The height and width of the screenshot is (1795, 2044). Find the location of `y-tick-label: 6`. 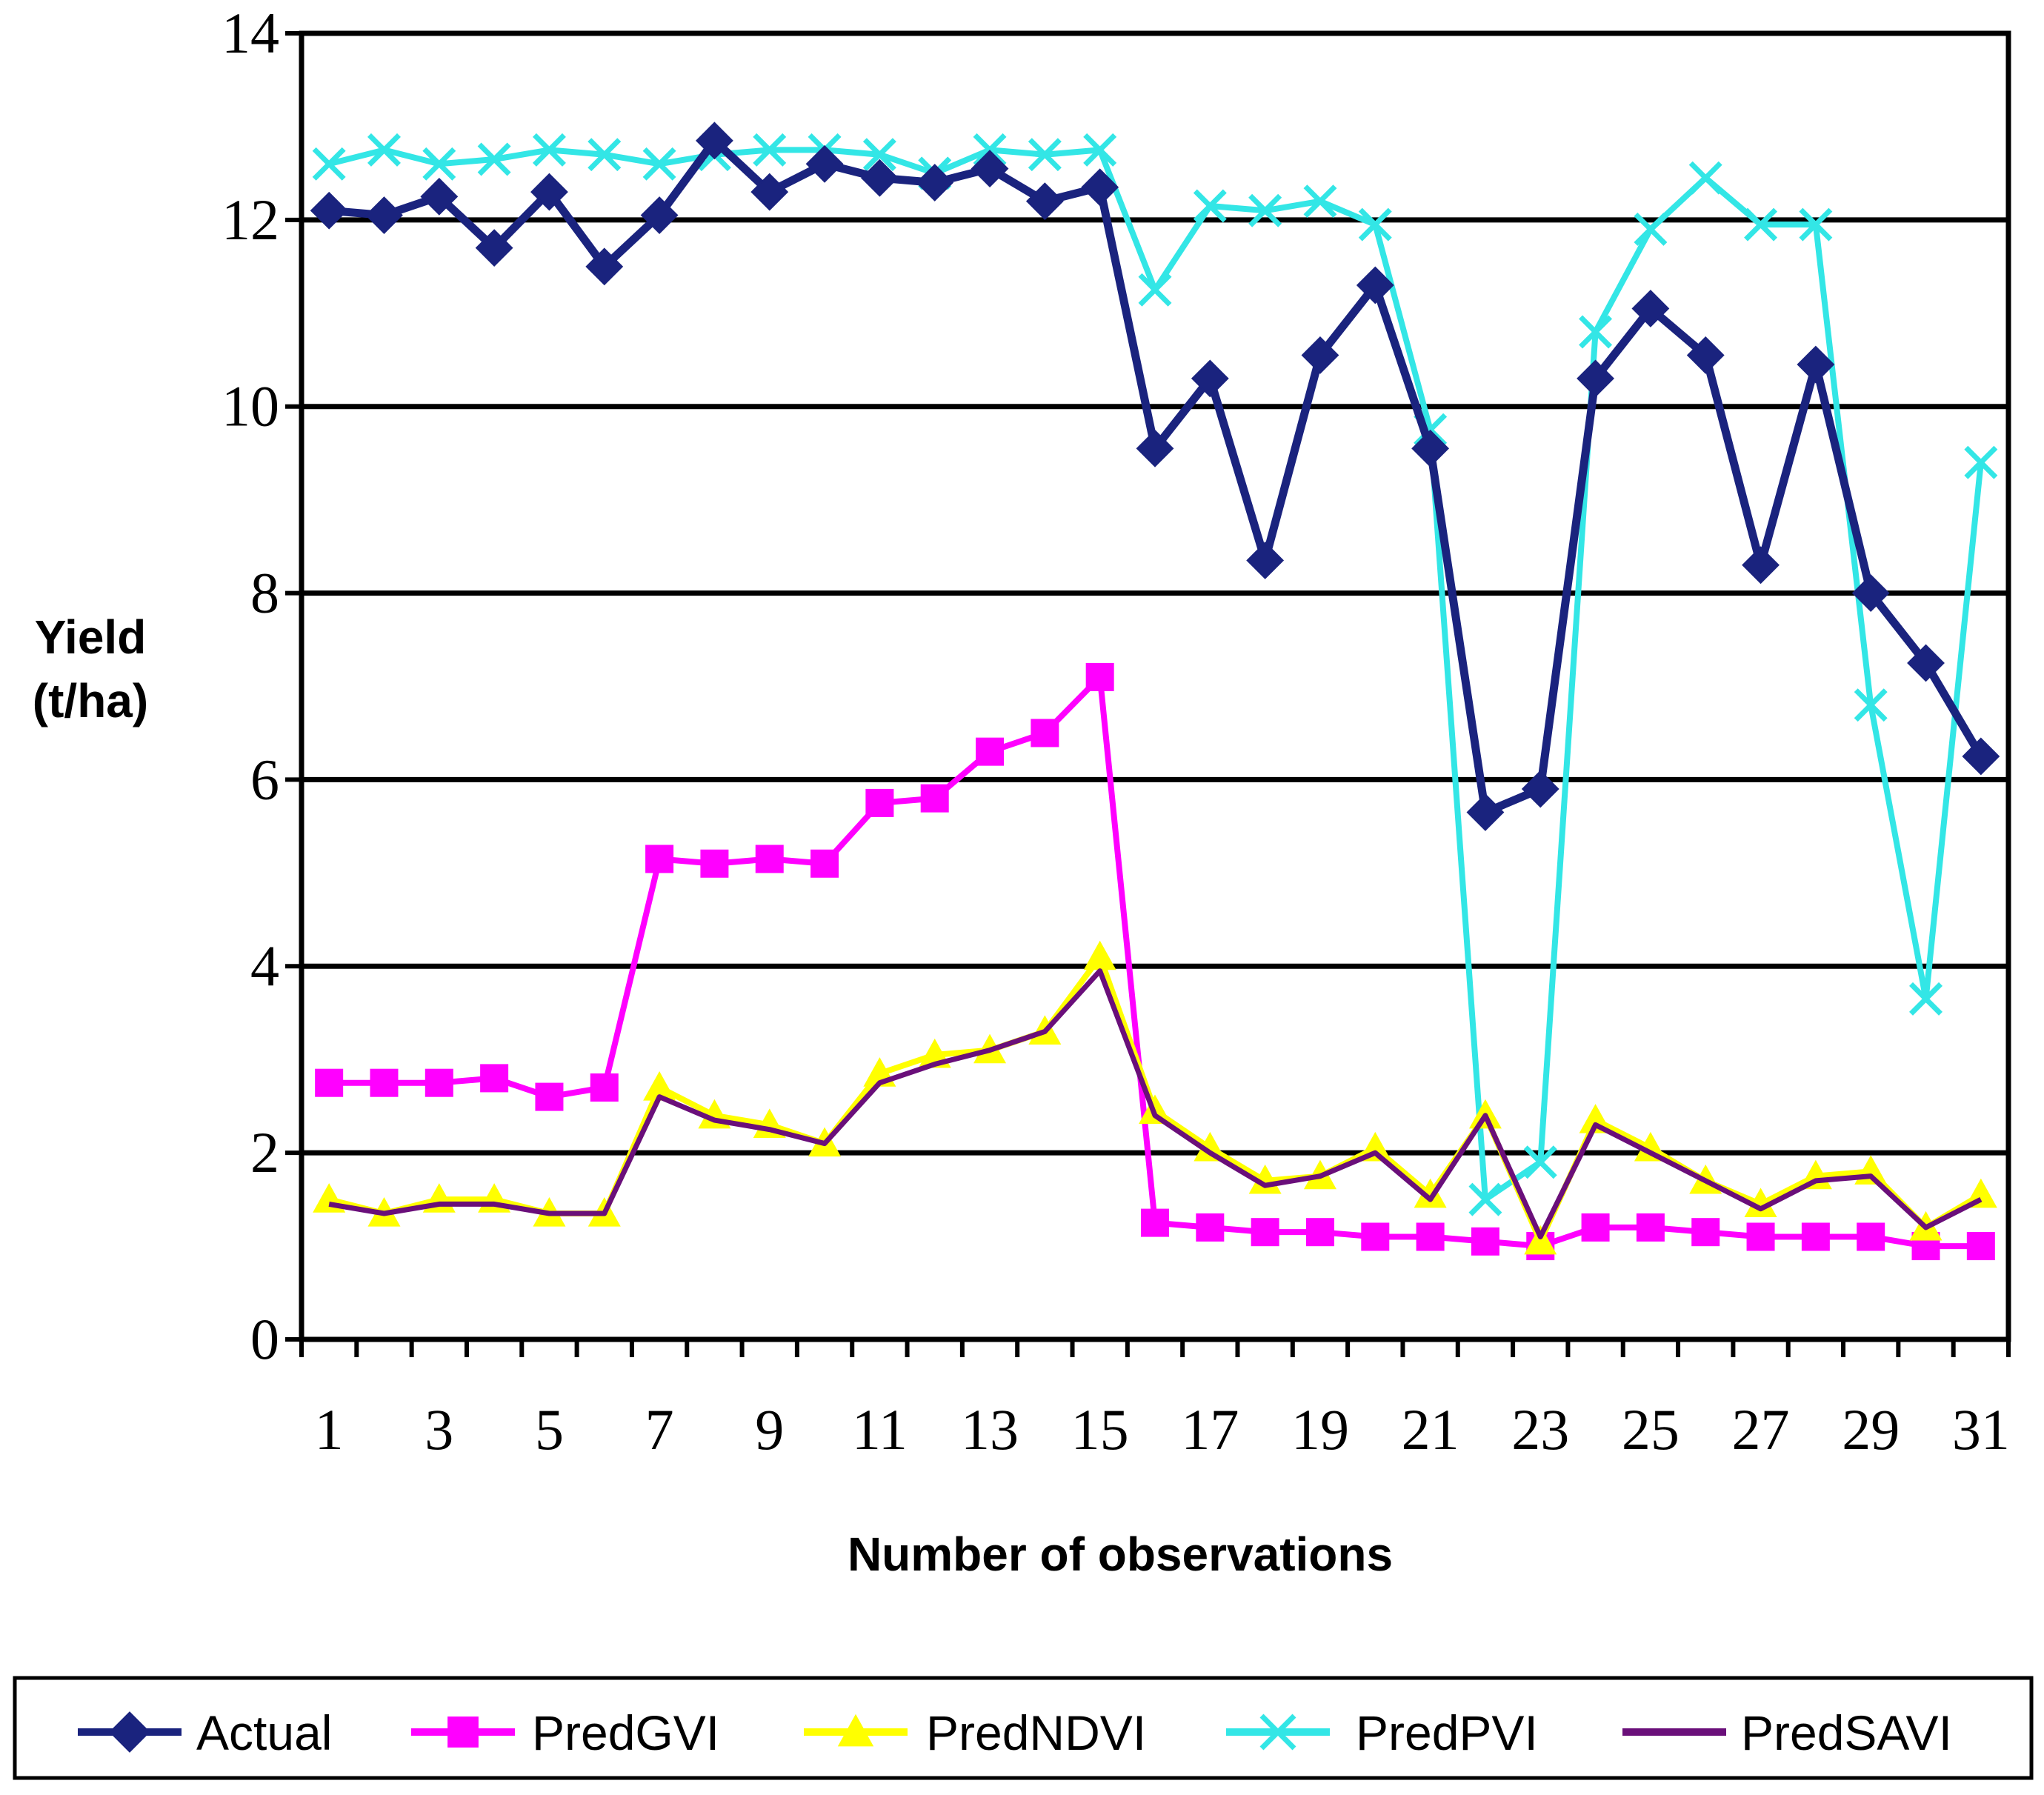

y-tick-label: 6 is located at coordinates (264, 779).